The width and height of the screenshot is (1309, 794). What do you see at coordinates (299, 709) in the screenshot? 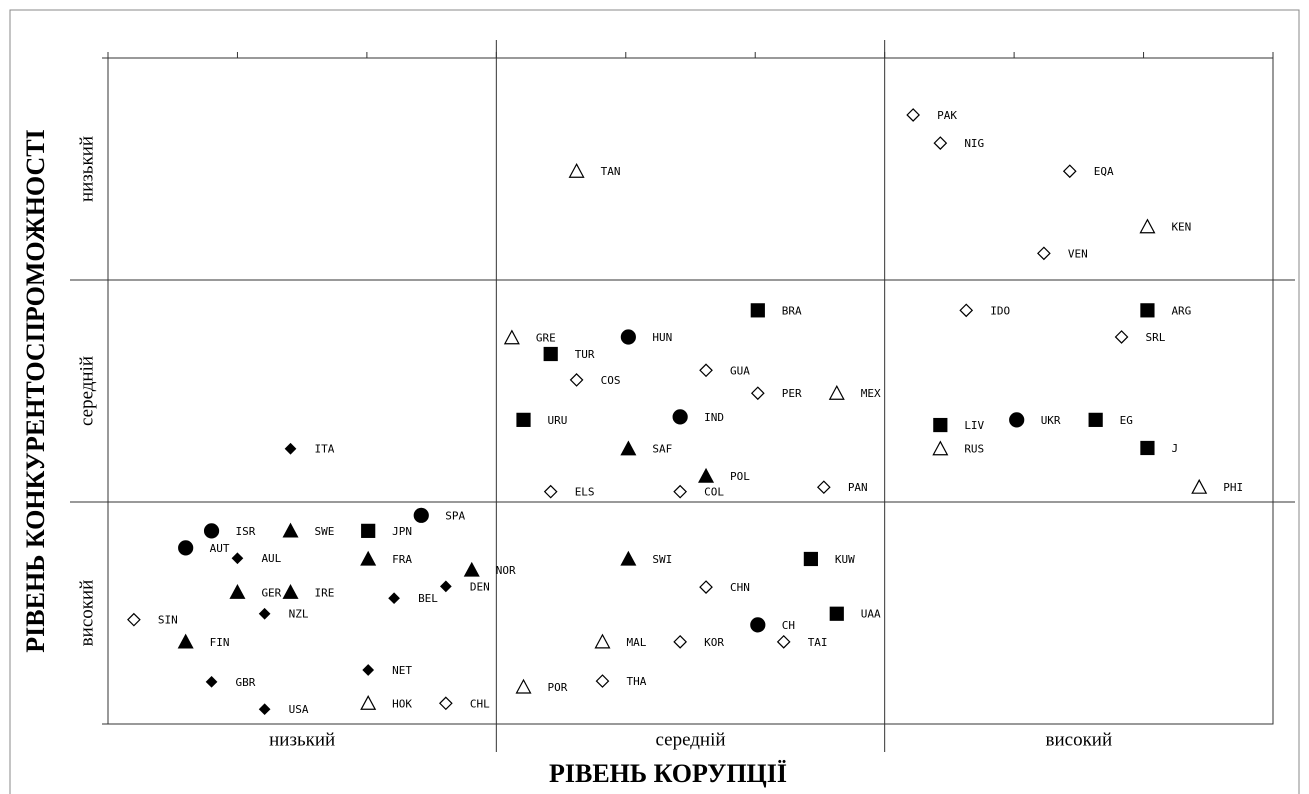
I see `point-label: USA` at bounding box center [299, 709].